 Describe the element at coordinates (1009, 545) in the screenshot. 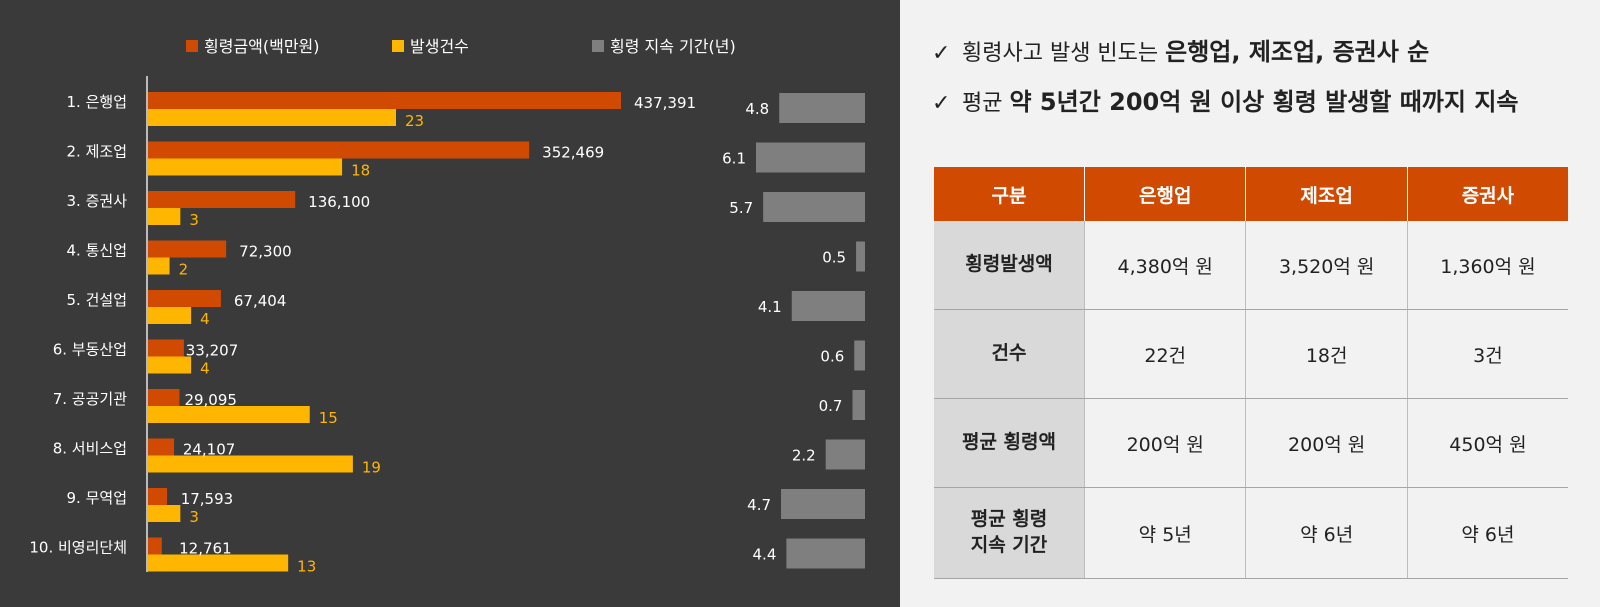

I see `row-label-line: 지속 기간` at that location.